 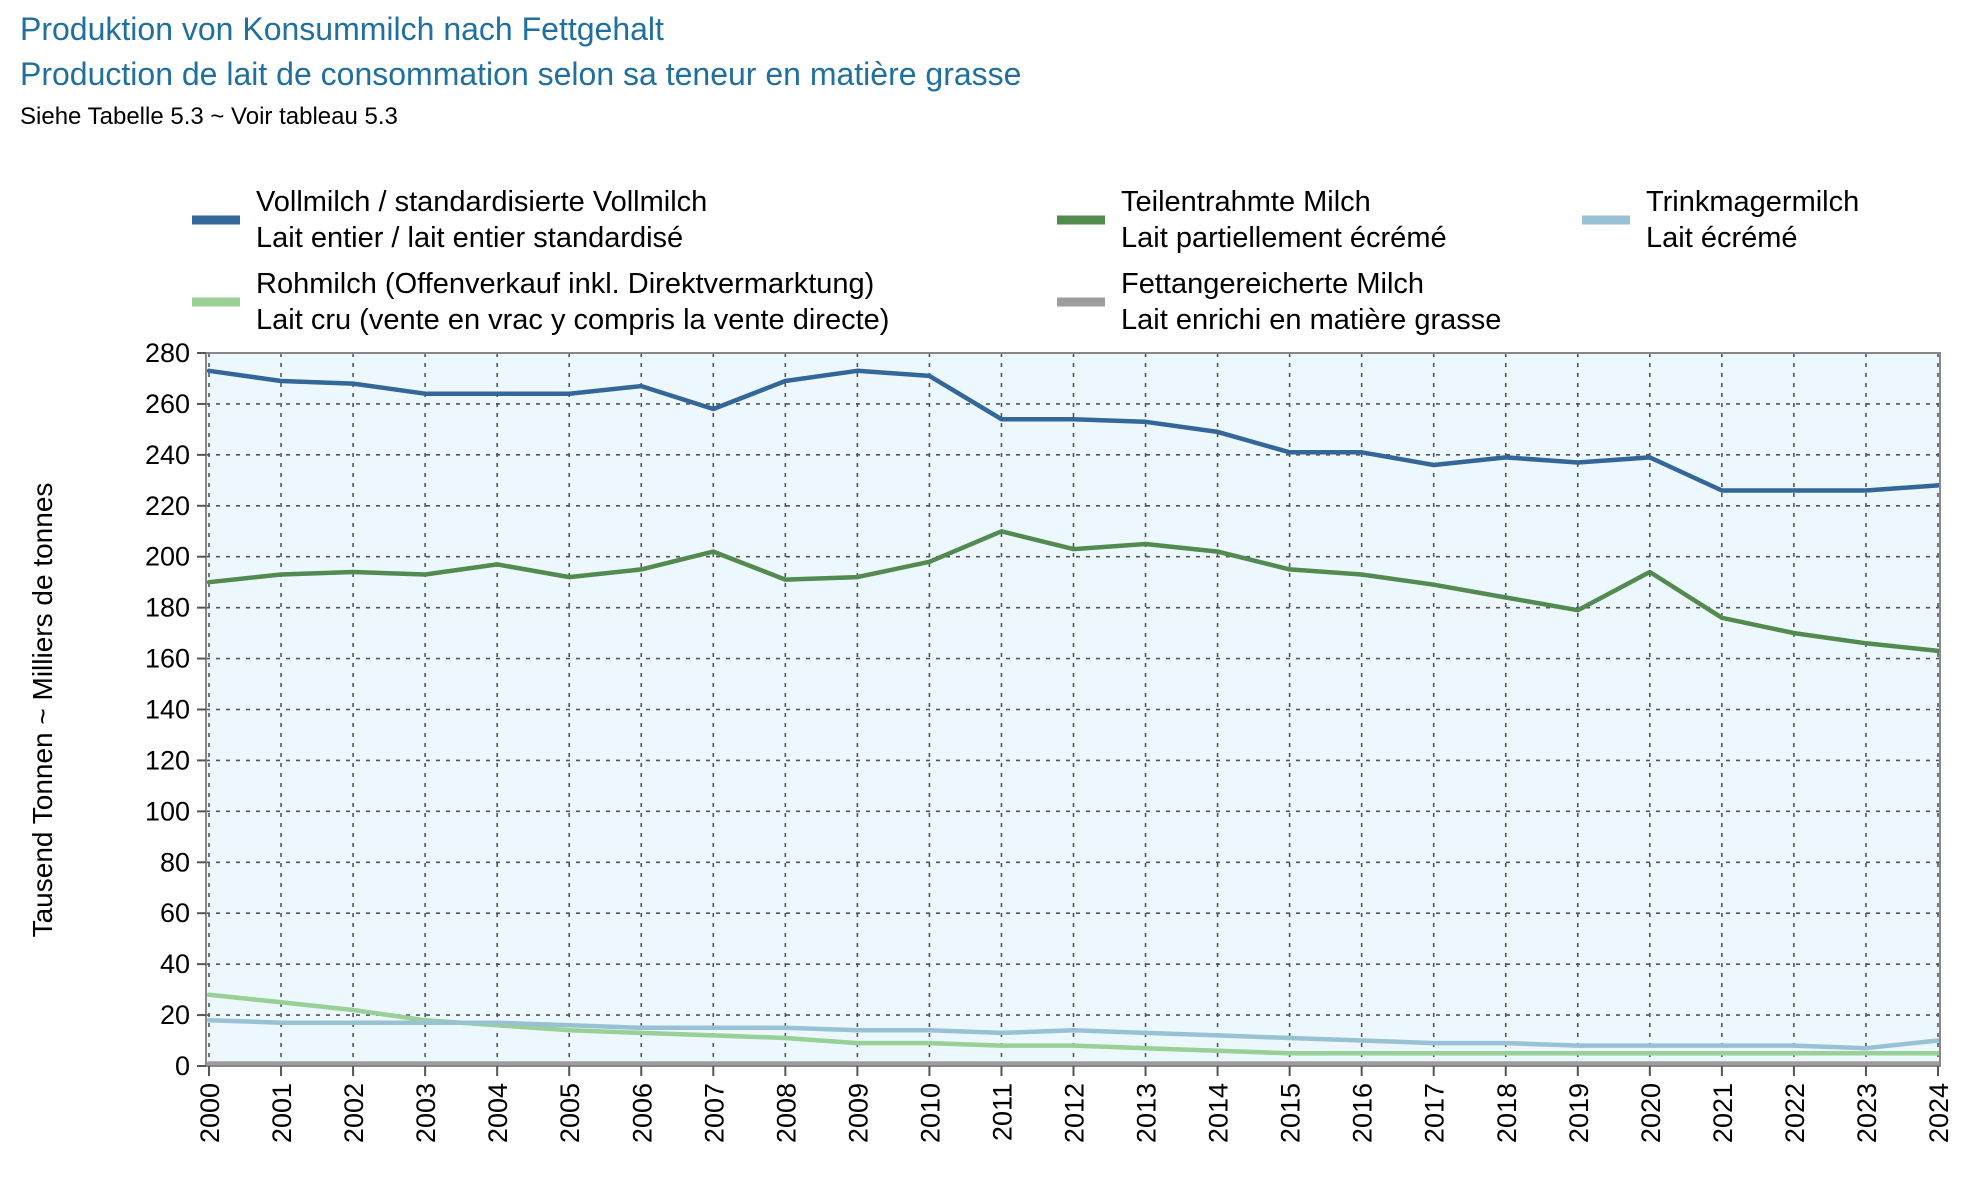 What do you see at coordinates (167, 811) in the screenshot?
I see `y-tick-label: 100` at bounding box center [167, 811].